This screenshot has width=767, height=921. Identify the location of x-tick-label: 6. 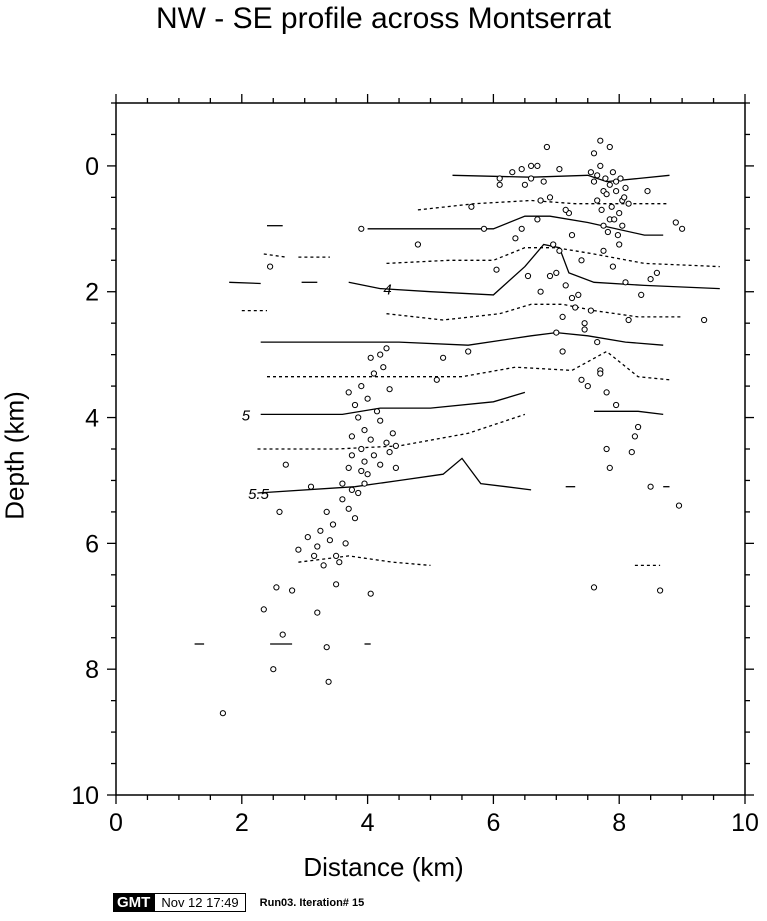
(493, 823).